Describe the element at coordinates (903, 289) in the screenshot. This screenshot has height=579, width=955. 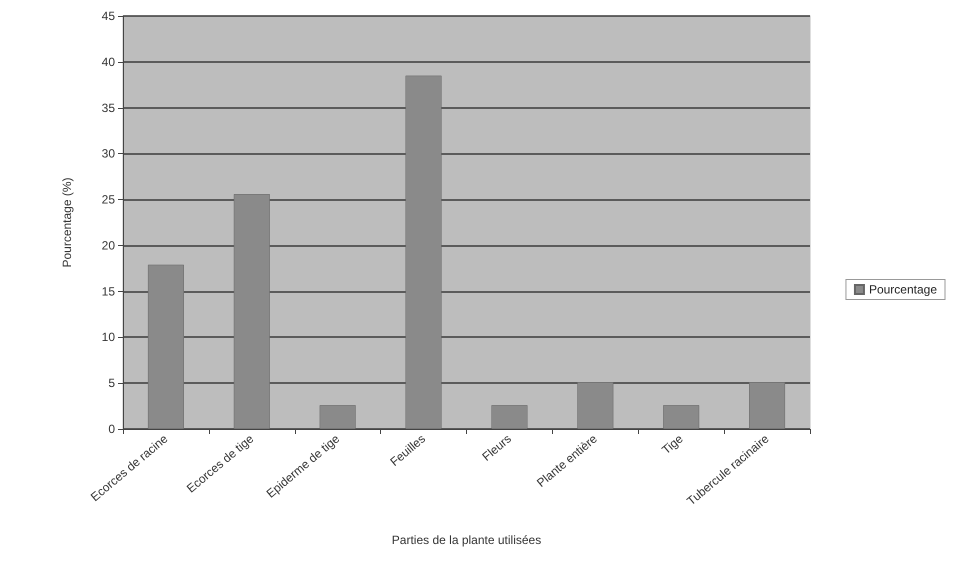
I see `legend-label: Pourcentage` at that location.